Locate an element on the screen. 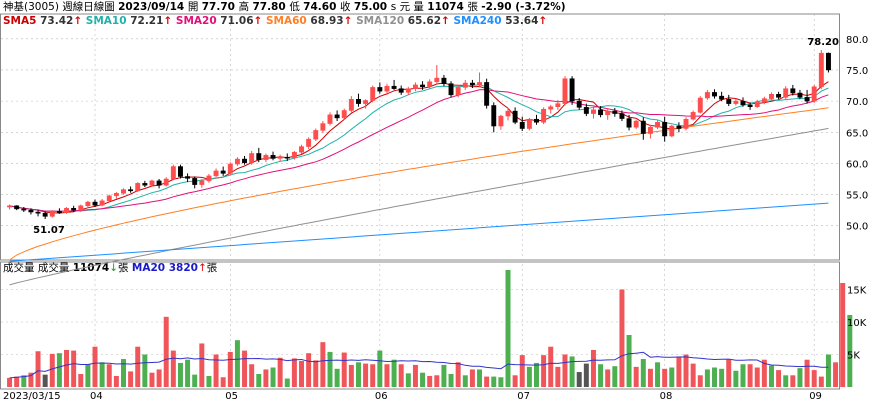 The image size is (872, 406). close-suffix: s 元 is located at coordinates (402, 7).